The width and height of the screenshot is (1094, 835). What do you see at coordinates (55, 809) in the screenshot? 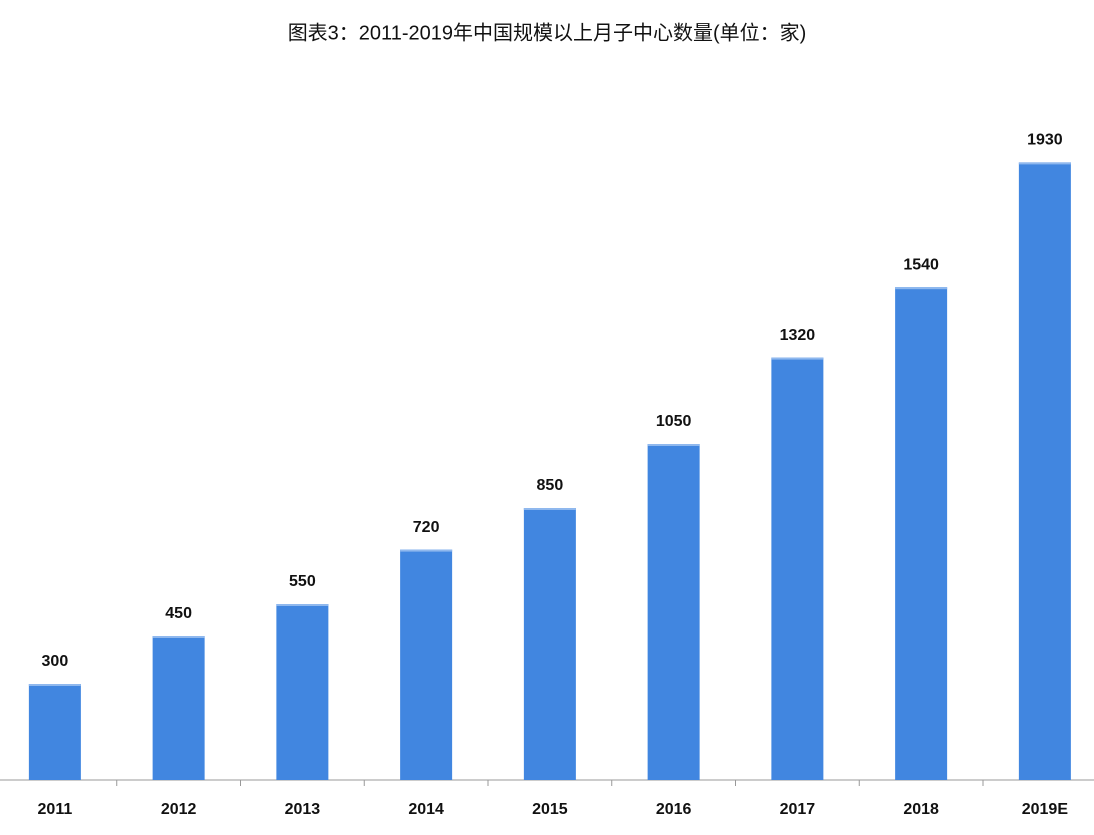
I see `x-tick-label: 2011` at bounding box center [55, 809].